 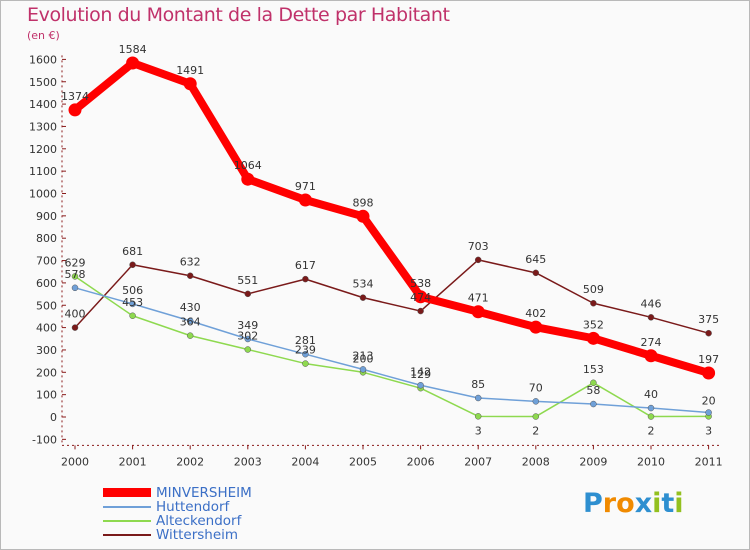 I want to click on x-tick-label: 2008, so click(x=536, y=461).